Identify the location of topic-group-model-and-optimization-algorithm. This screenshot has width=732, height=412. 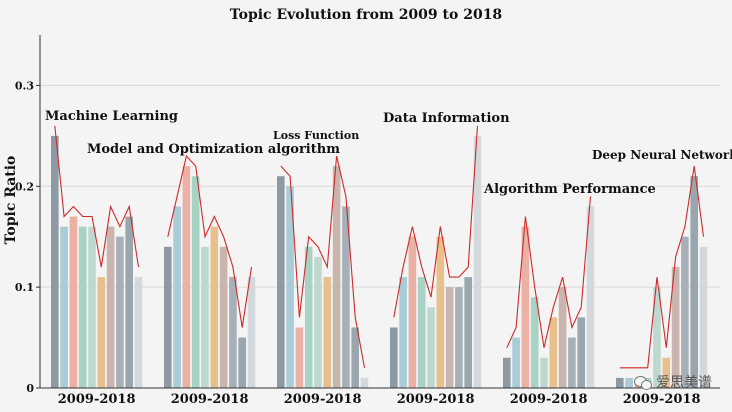
(210, 277).